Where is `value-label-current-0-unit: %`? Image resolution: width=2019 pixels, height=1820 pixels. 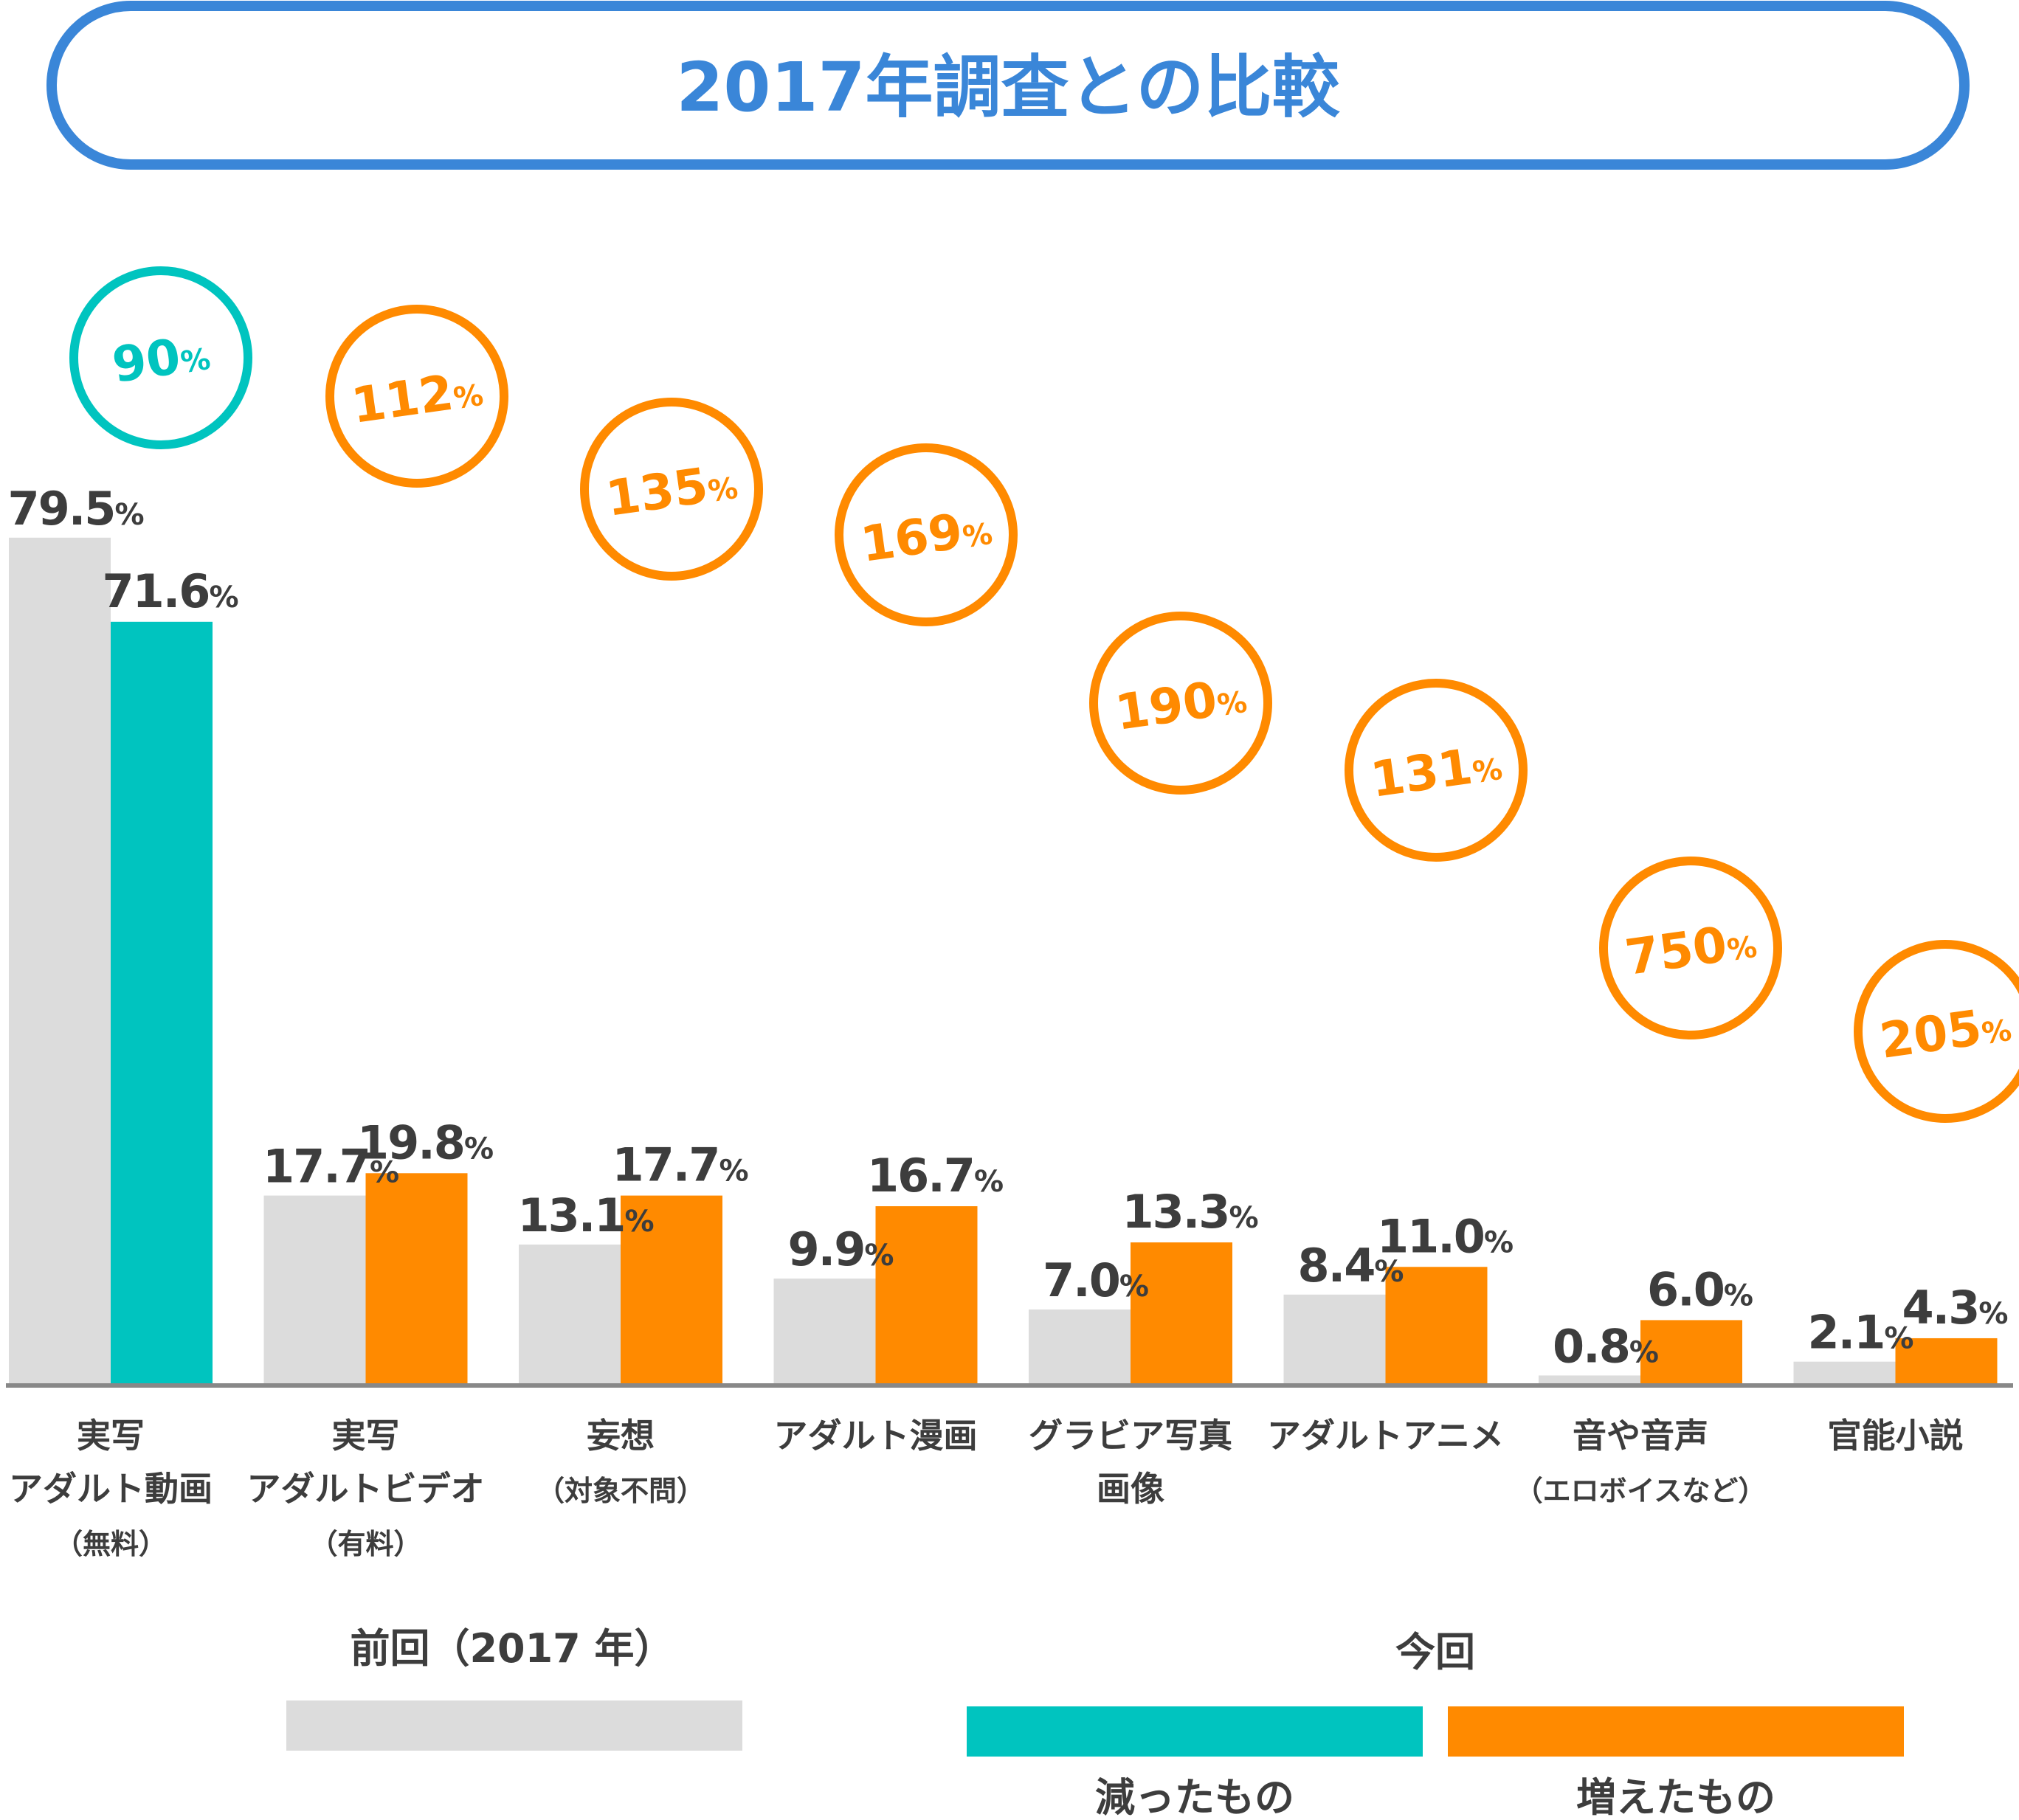 value-label-current-0-unit: % is located at coordinates (224, 598).